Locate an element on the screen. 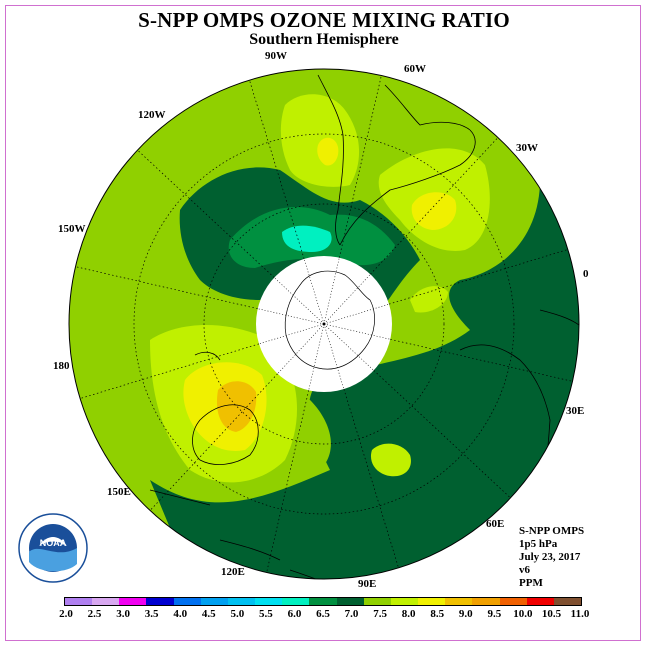  south-america-outline is located at coordinates (396, 160).